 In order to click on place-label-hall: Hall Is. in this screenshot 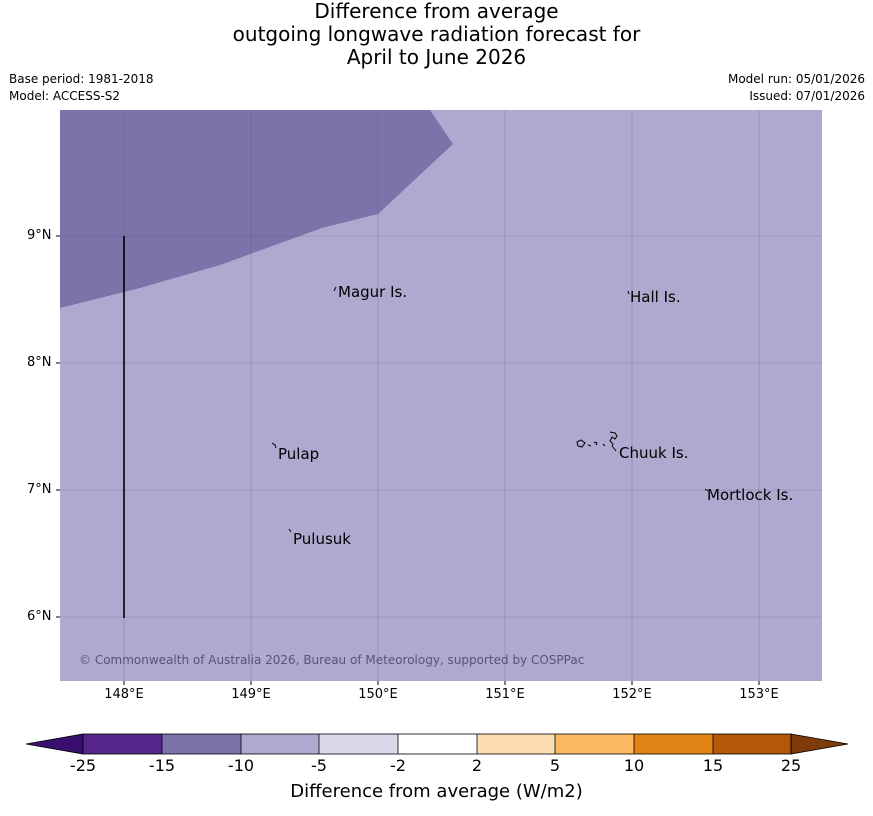, I will do `click(655, 297)`.